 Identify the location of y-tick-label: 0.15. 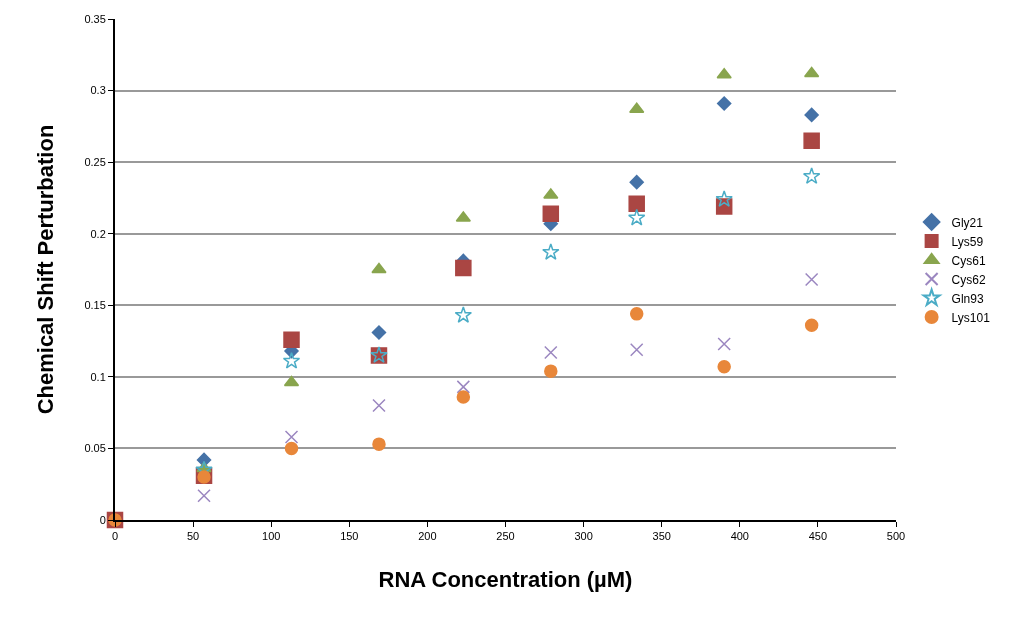
(95, 305).